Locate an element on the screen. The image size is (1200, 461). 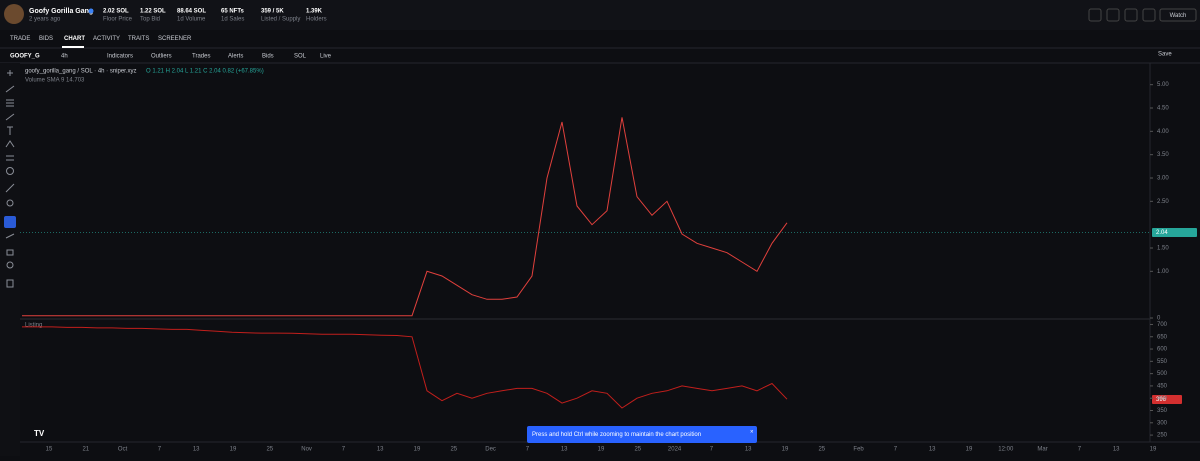
stat-value: 359 / 5K is located at coordinates (272, 12).